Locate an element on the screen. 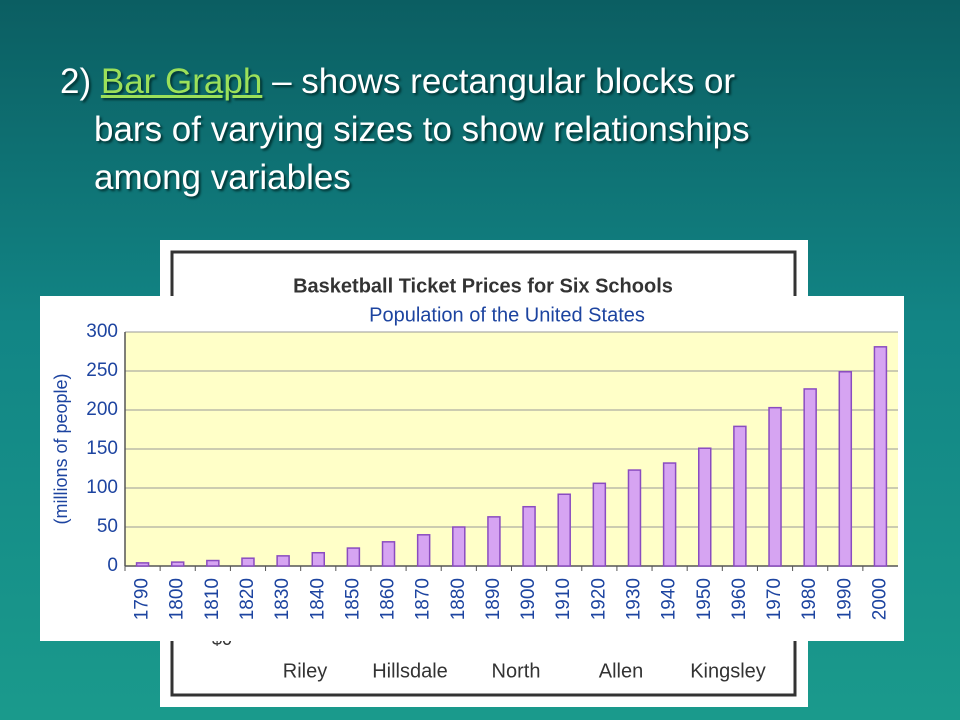 This screenshot has width=960, height=720. x-tick-label: 1980 is located at coordinates (809, 599).